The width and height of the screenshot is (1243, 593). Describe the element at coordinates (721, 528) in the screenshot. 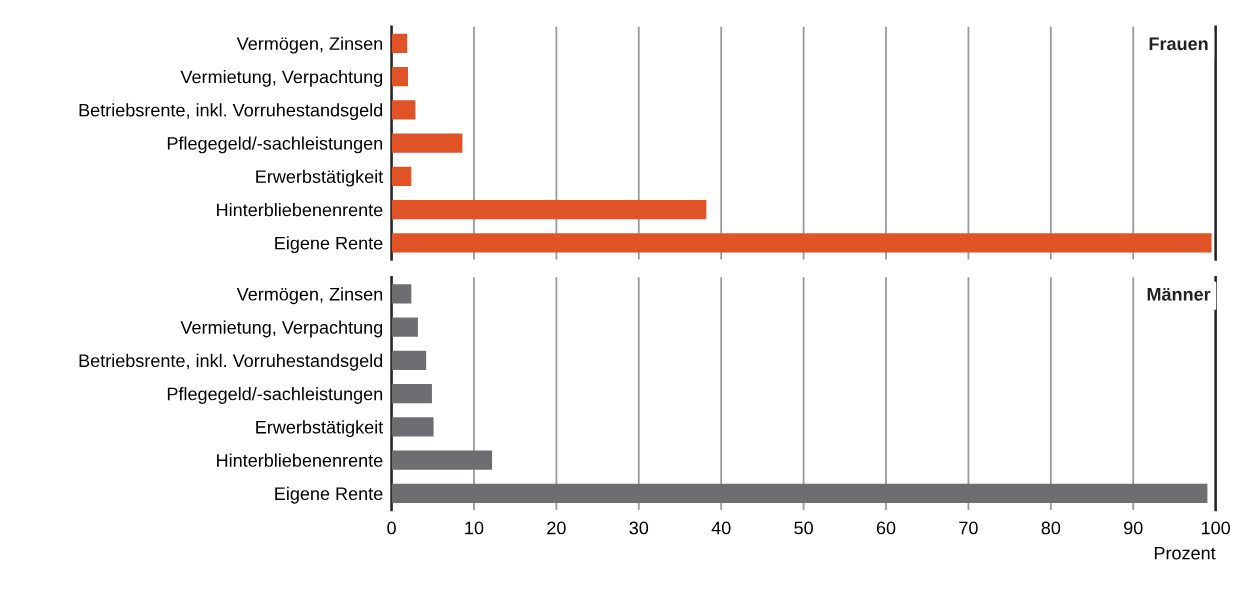

I see `x-tick-label: 40` at that location.